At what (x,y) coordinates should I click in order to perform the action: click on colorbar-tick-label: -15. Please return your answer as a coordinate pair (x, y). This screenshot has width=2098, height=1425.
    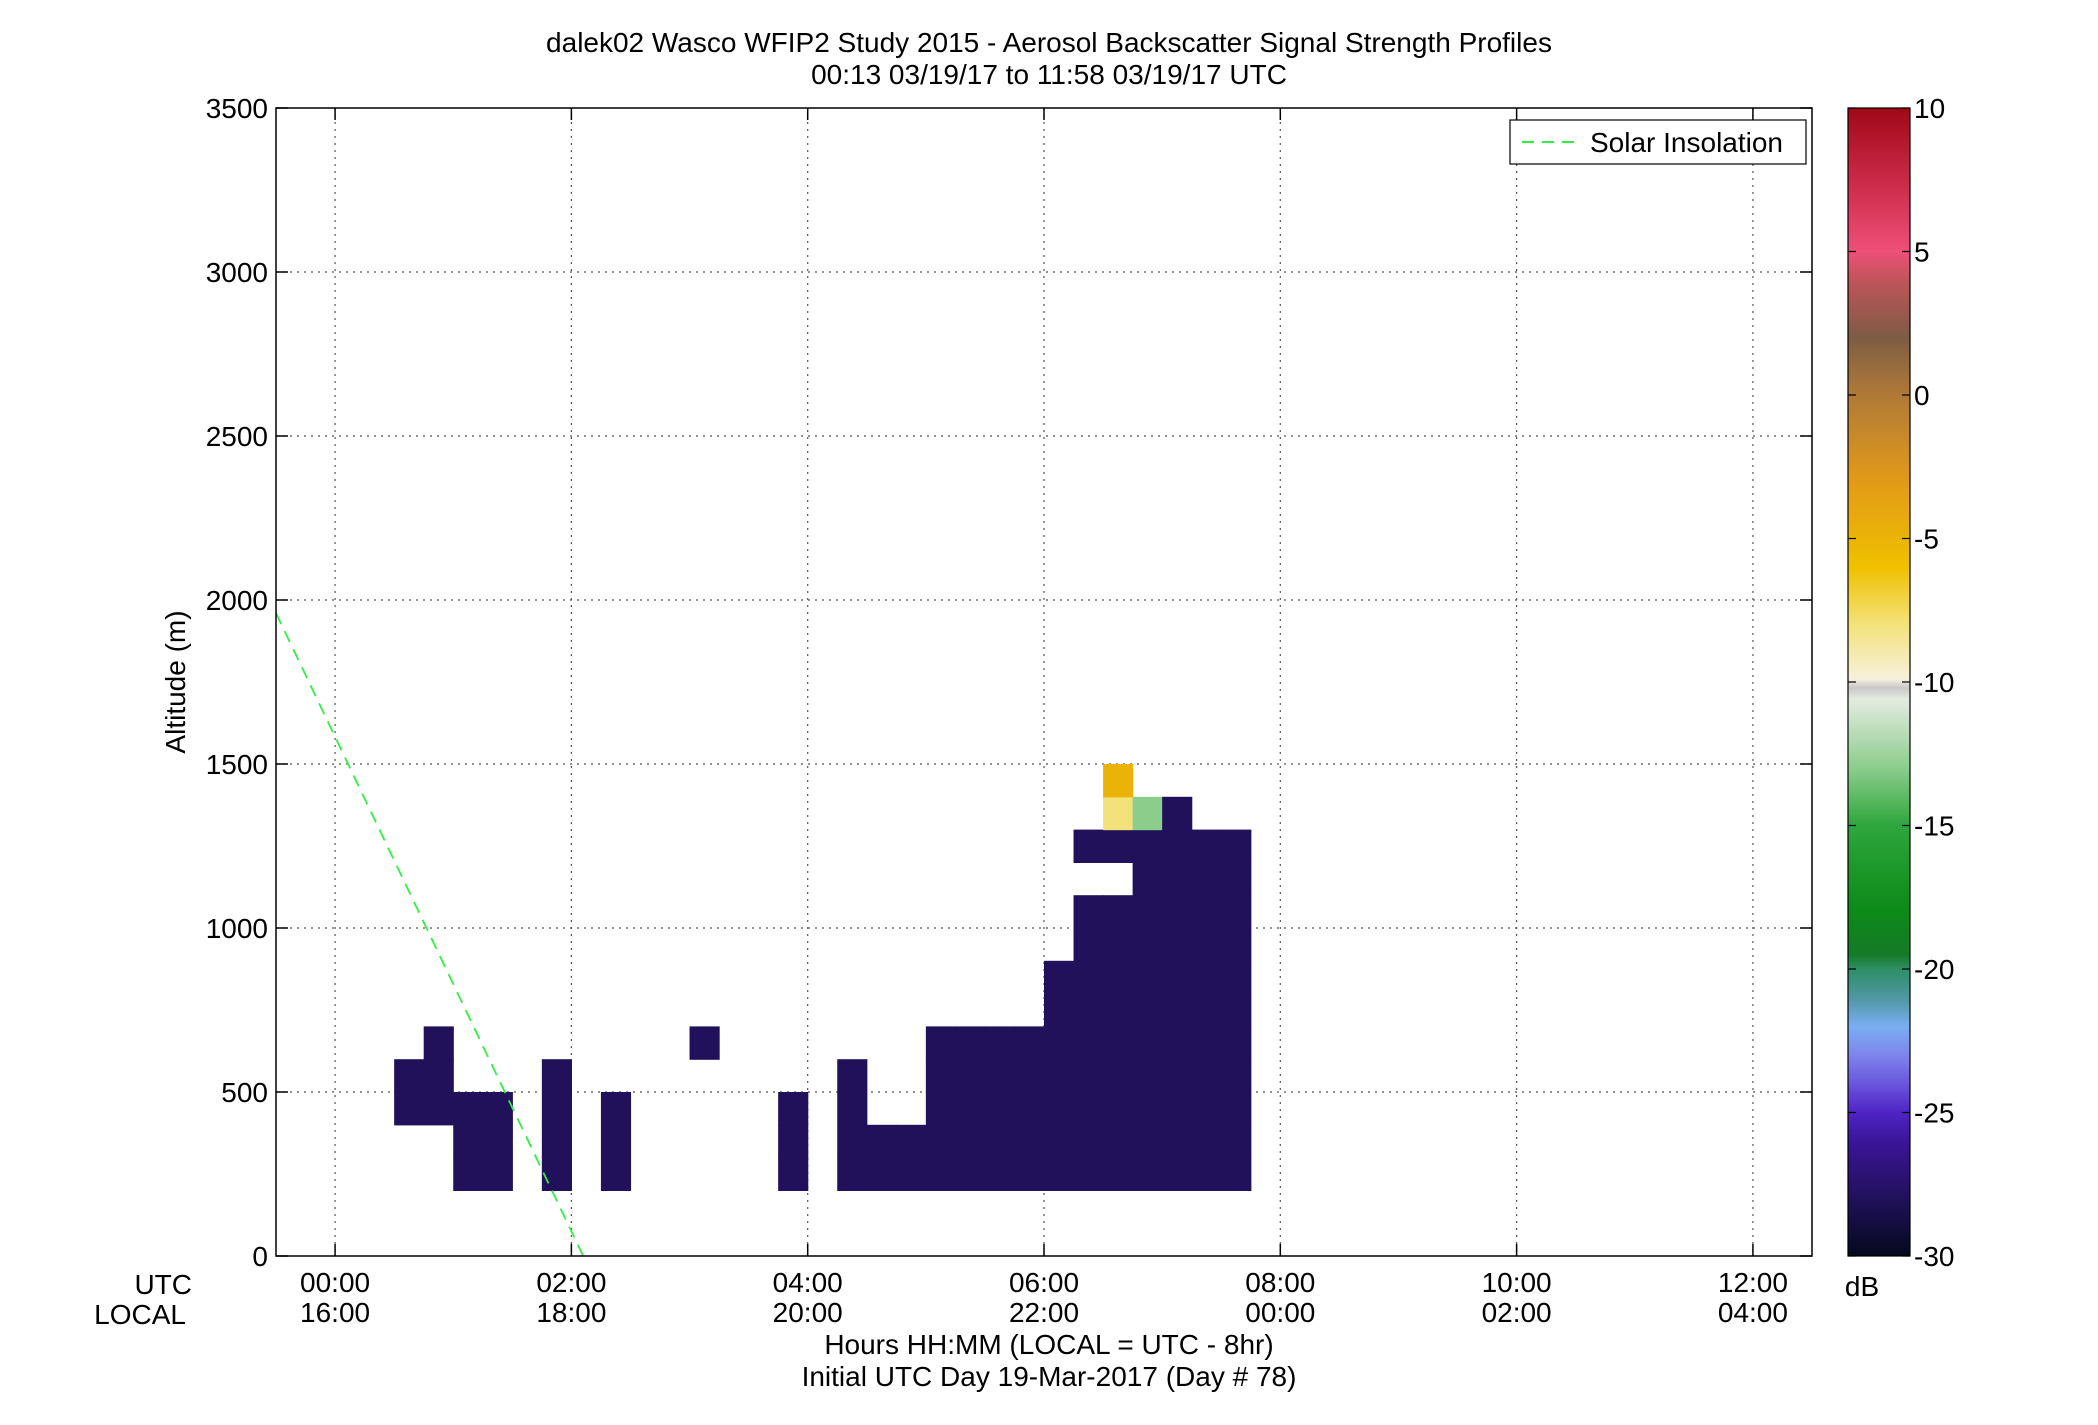
    Looking at the image, I should click on (1934, 826).